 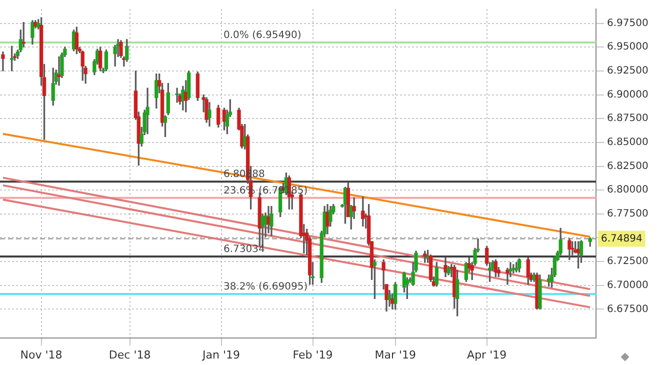 I want to click on ref-line-label: 0.0% (6.95490), so click(x=263, y=36).